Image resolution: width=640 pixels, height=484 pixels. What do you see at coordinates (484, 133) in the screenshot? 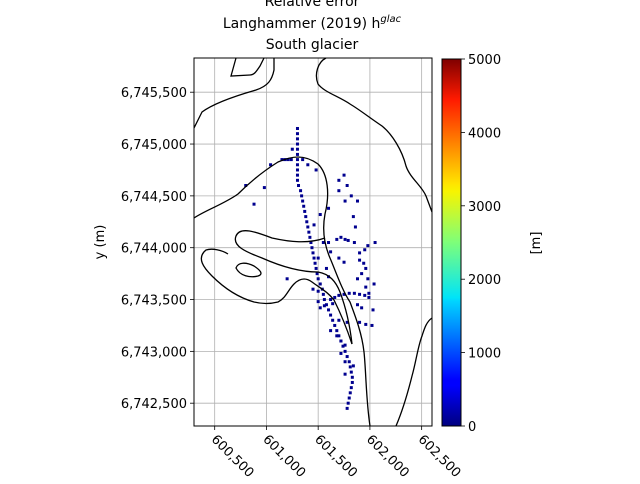
I see `colorbar-tick-label: 4000` at bounding box center [484, 133].